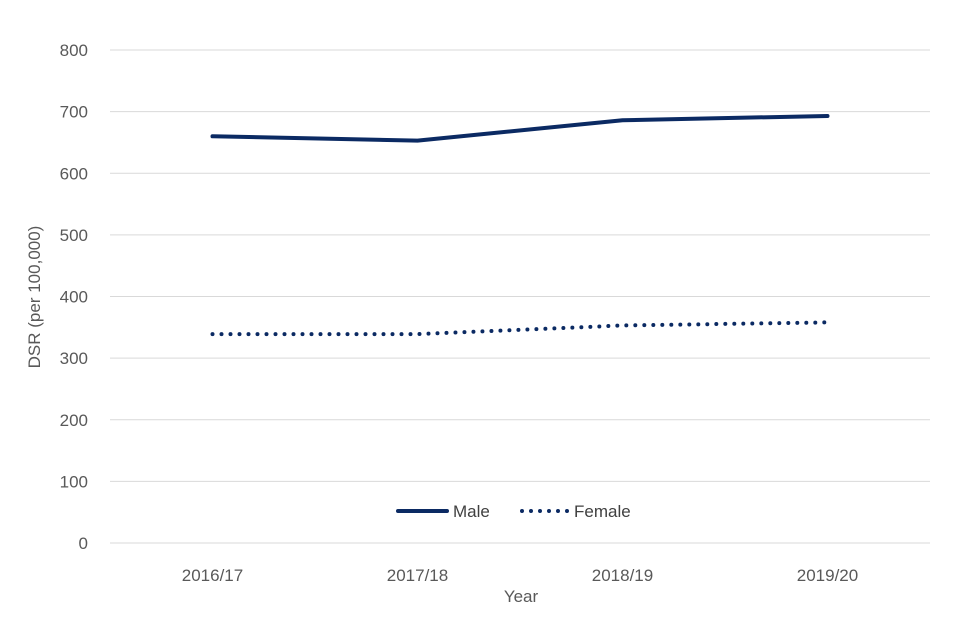  Describe the element at coordinates (74, 420) in the screenshot. I see `y-tick-label: 200` at that location.